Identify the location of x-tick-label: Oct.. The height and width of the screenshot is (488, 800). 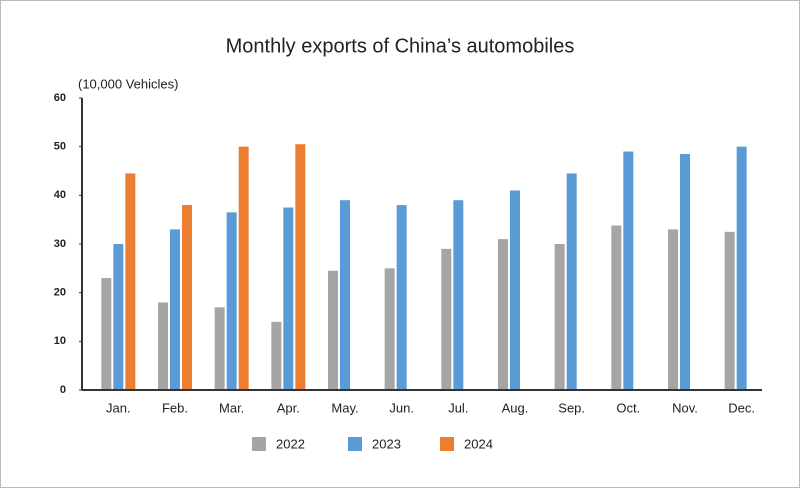
(628, 407).